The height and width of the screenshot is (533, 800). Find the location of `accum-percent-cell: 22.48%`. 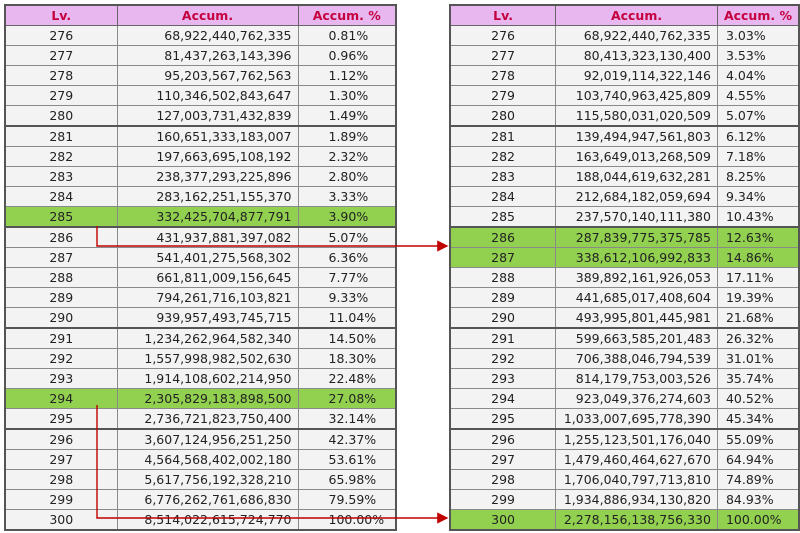

accum-percent-cell: 22.48% is located at coordinates (347, 378).